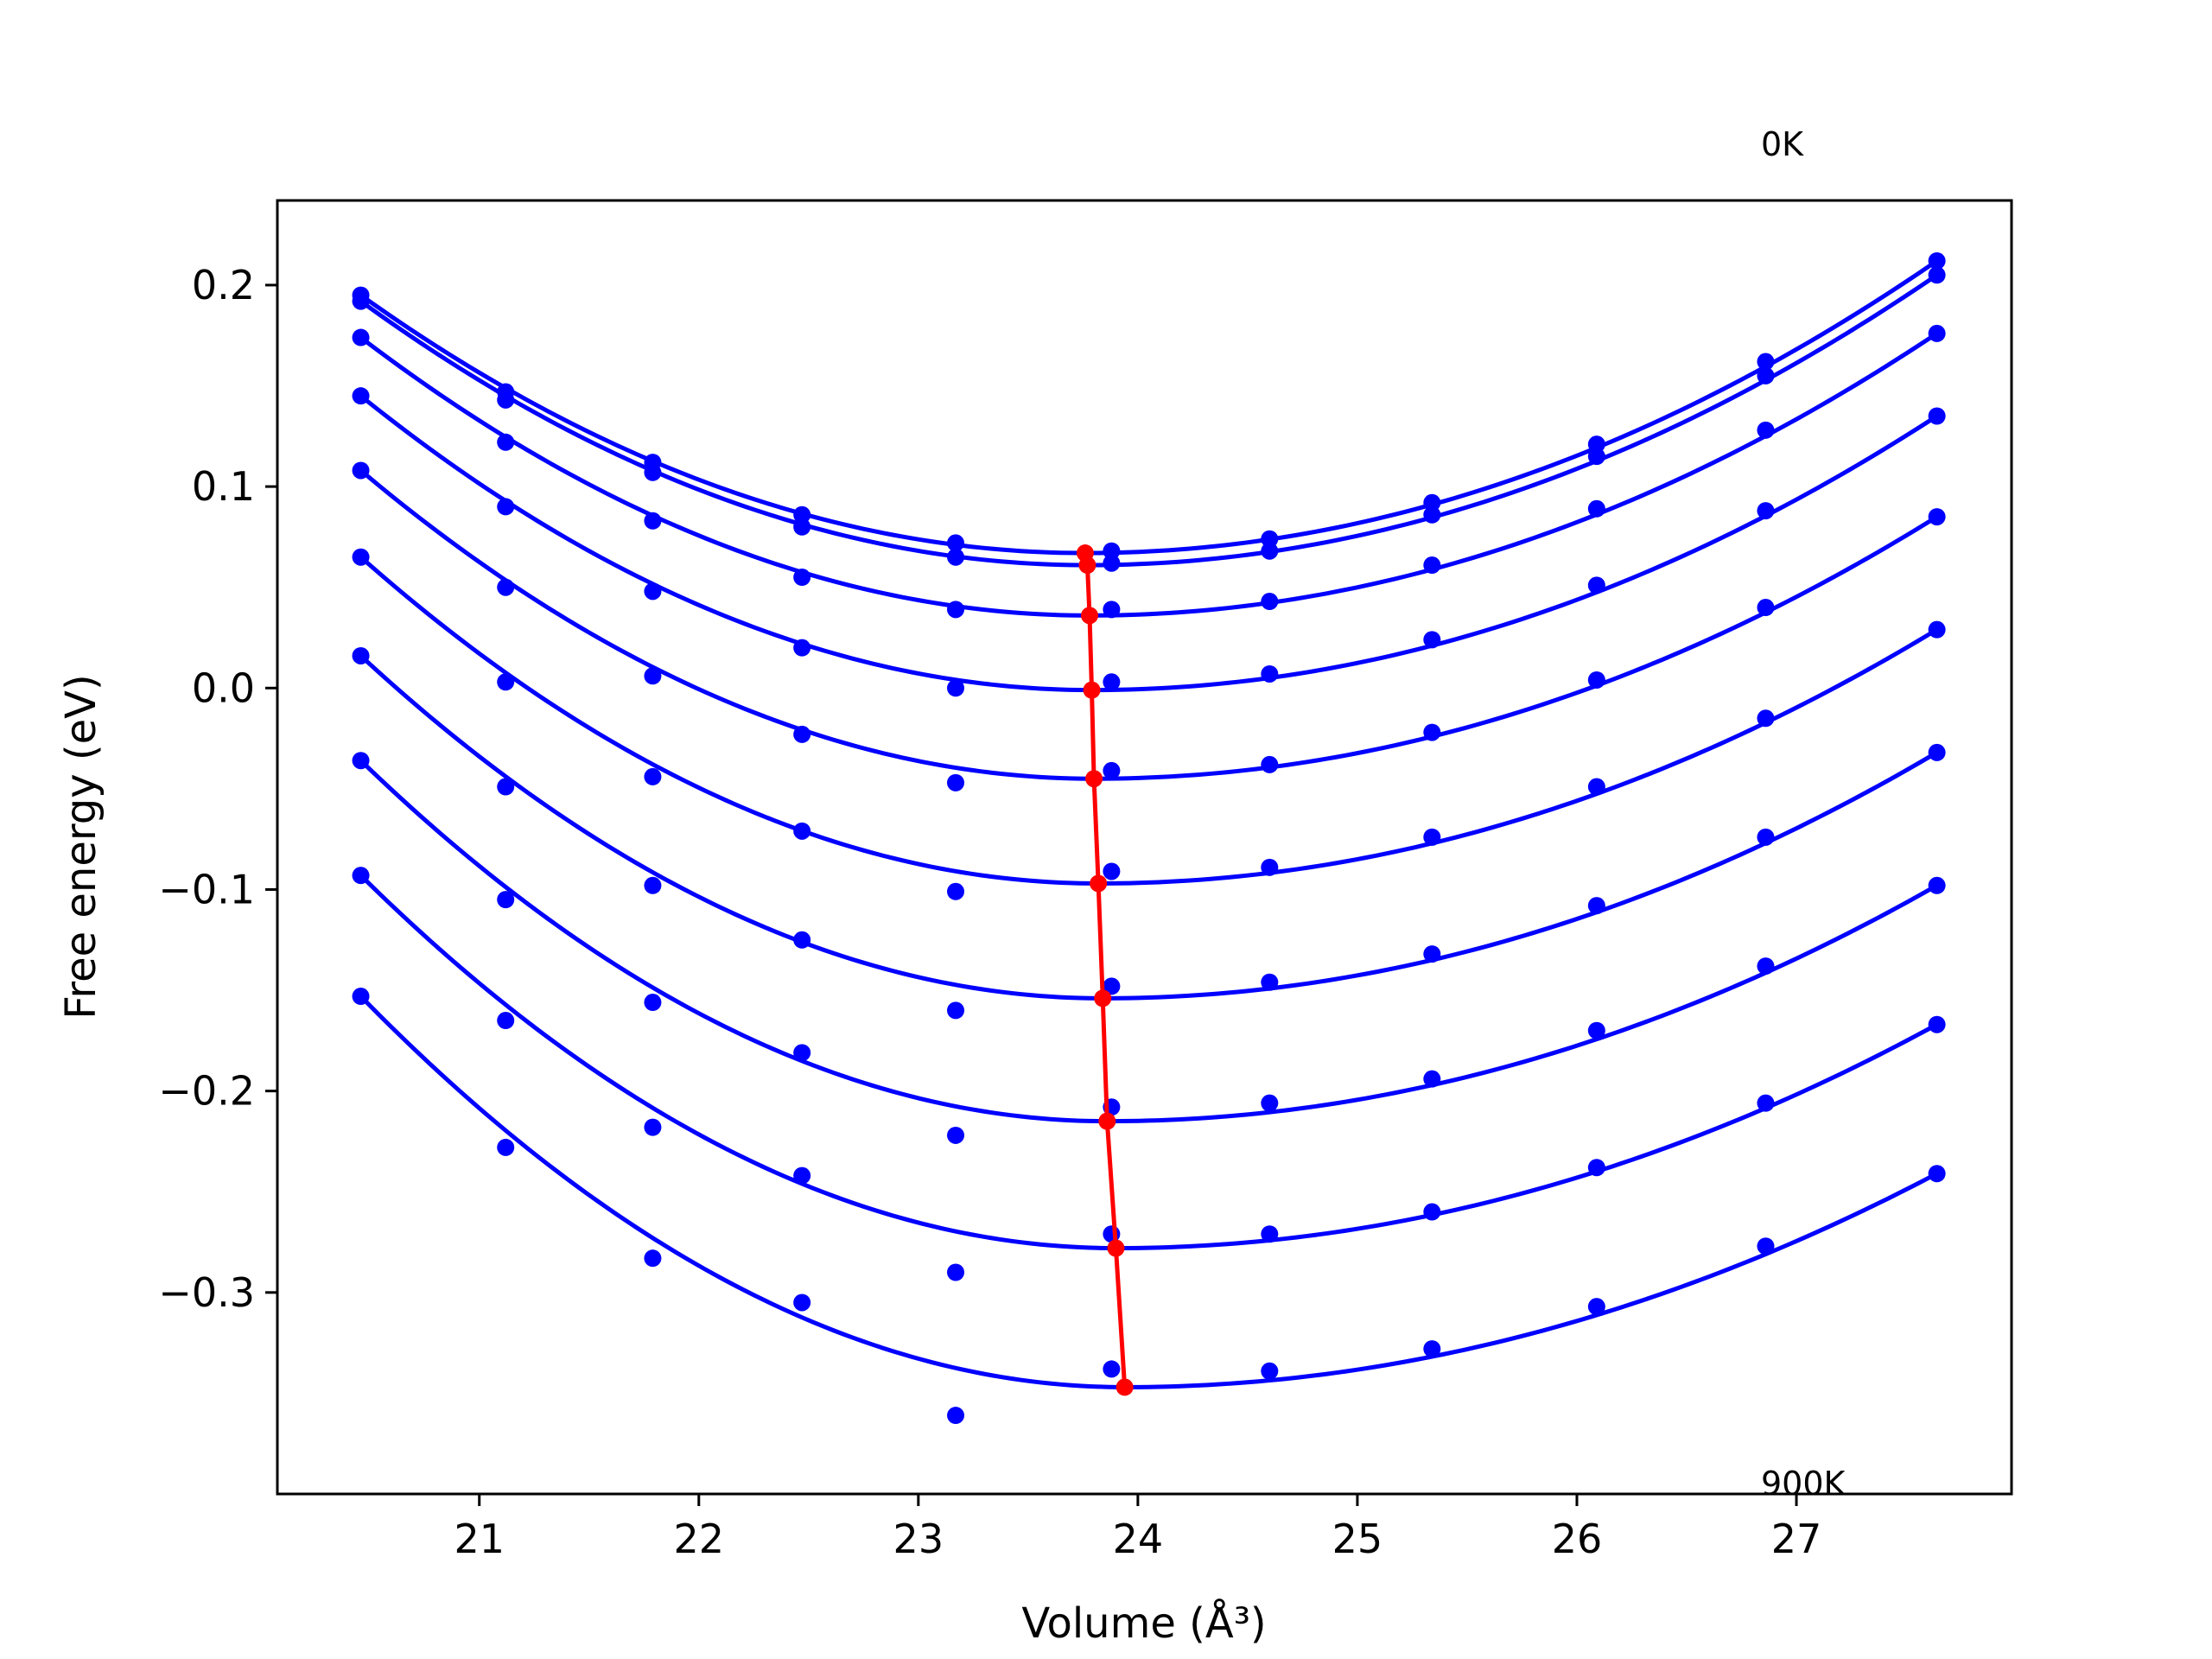 This screenshot has width=2212, height=1659. I want to click on x-tick-label: 25, so click(1357, 1539).